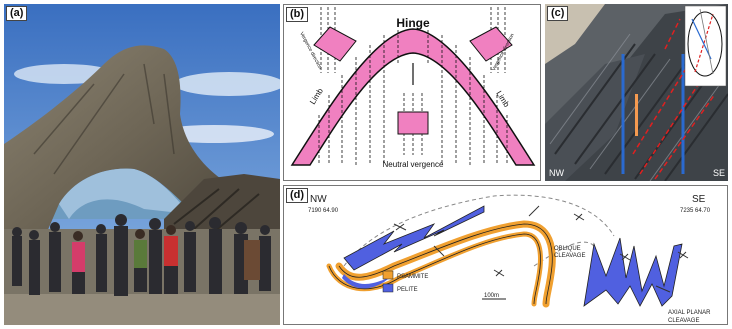  Describe the element at coordinates (491, 296) in the screenshot. I see `scale-label: 100m` at that location.